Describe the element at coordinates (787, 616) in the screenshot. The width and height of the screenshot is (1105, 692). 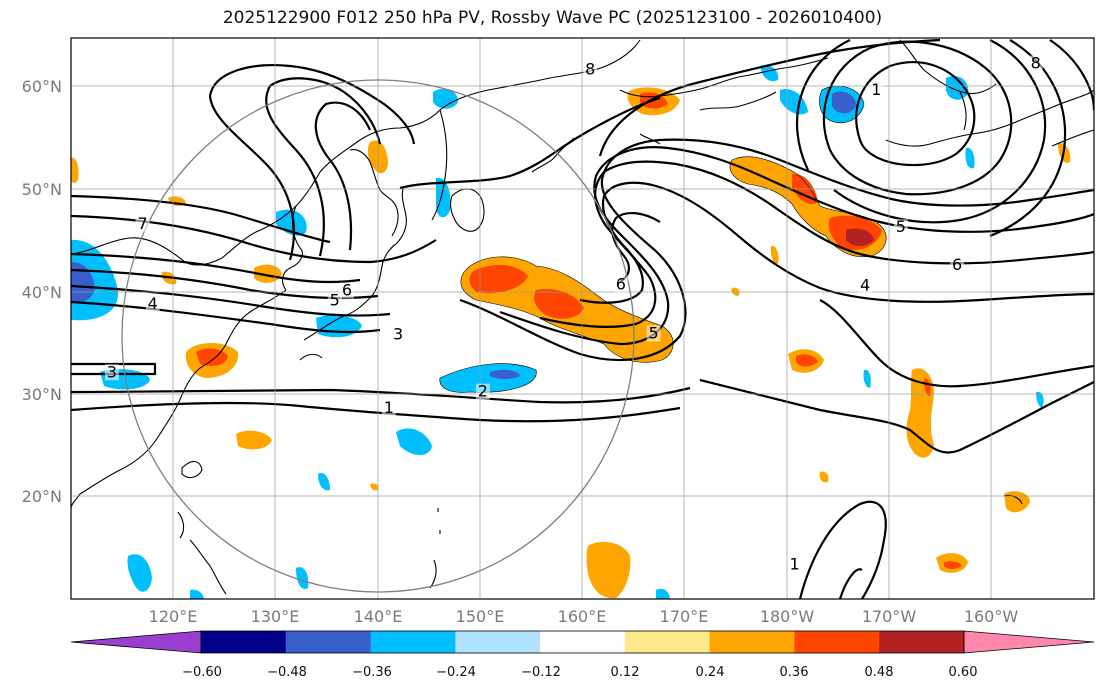
I see `lon-label: 180°W` at that location.